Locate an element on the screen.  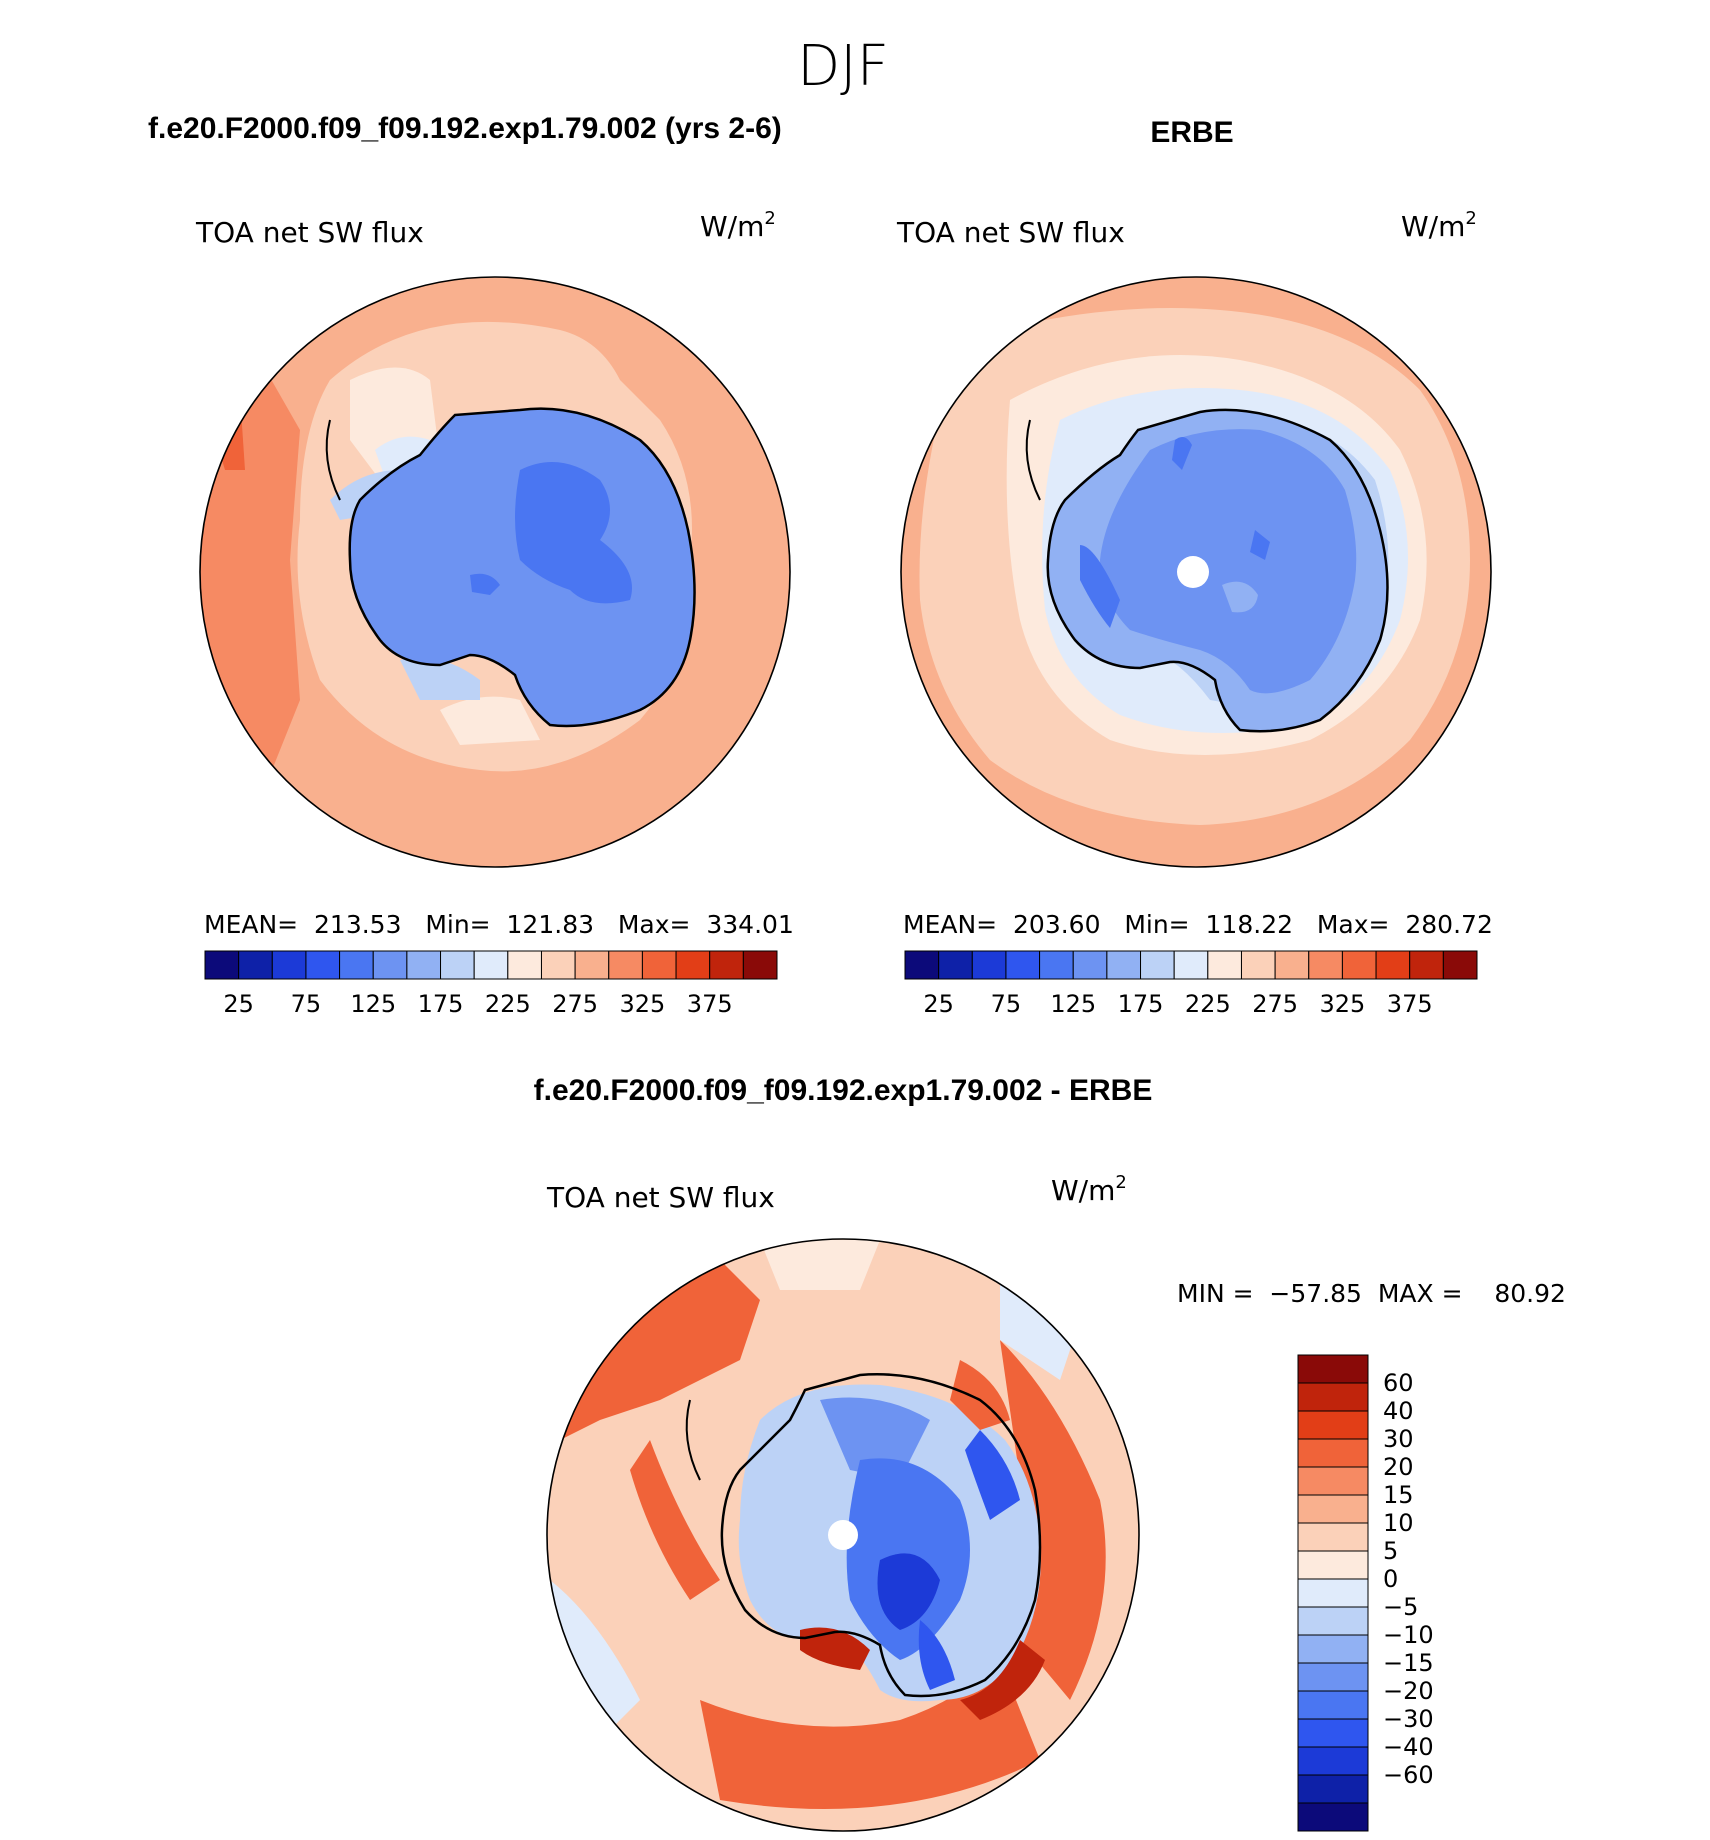
colorbar-tick-label: 20 is located at coordinates (1398, 1467).